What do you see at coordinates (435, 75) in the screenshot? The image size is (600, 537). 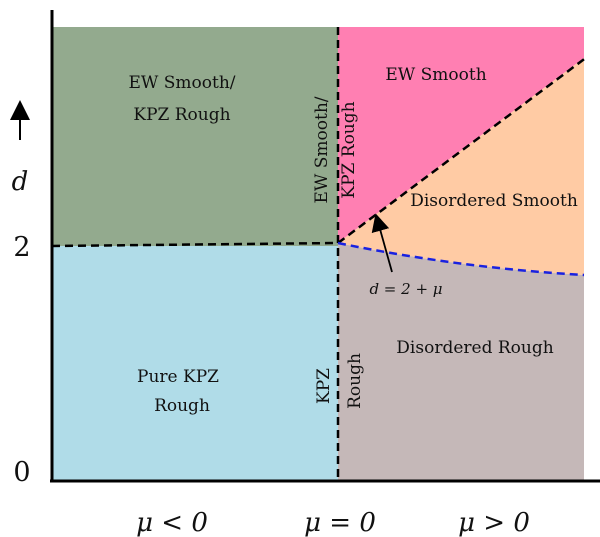 I see `label-ew-smooth: EW Smooth` at bounding box center [435, 75].